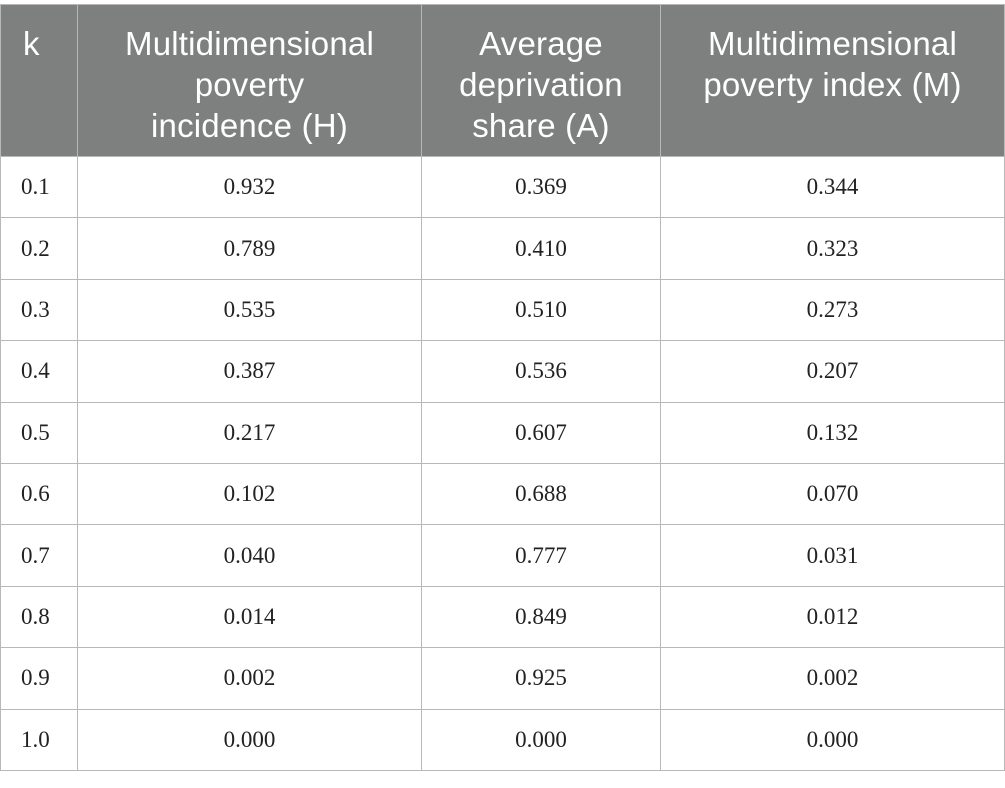  Describe the element at coordinates (249, 432) in the screenshot. I see `cell-incidence: 0.217` at that location.